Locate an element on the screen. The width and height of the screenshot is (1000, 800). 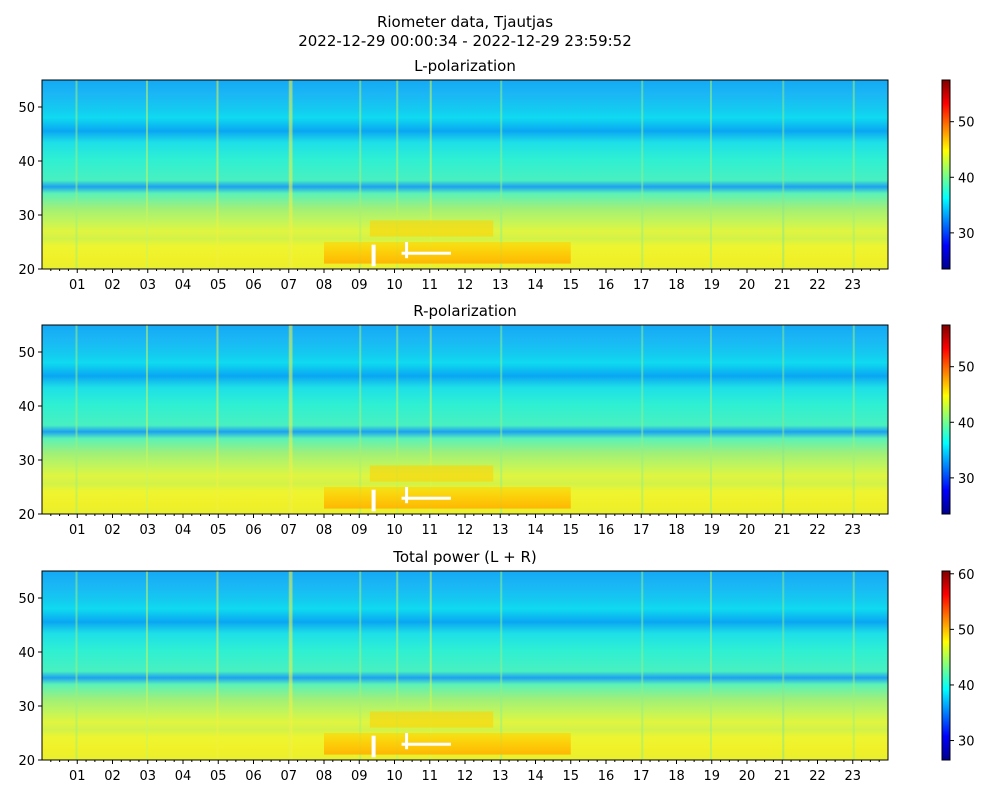
x-tick-label: 05 is located at coordinates (218, 776).